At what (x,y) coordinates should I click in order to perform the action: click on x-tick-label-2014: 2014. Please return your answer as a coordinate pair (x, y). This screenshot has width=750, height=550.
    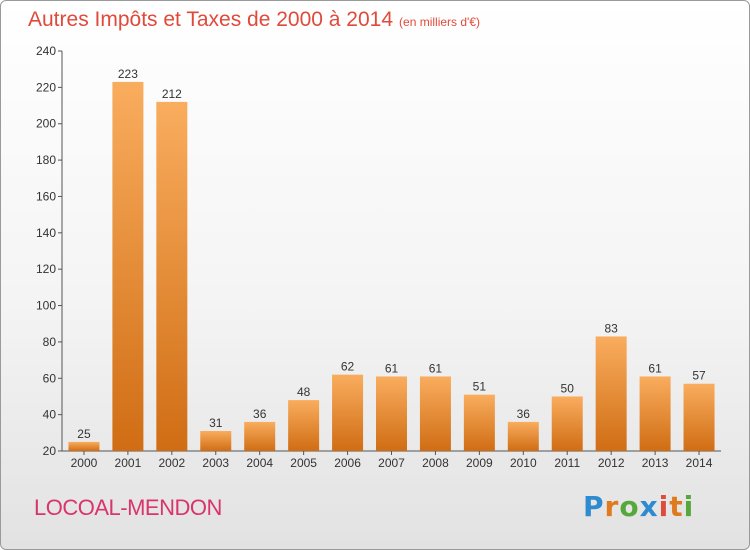
    Looking at the image, I should click on (699, 463).